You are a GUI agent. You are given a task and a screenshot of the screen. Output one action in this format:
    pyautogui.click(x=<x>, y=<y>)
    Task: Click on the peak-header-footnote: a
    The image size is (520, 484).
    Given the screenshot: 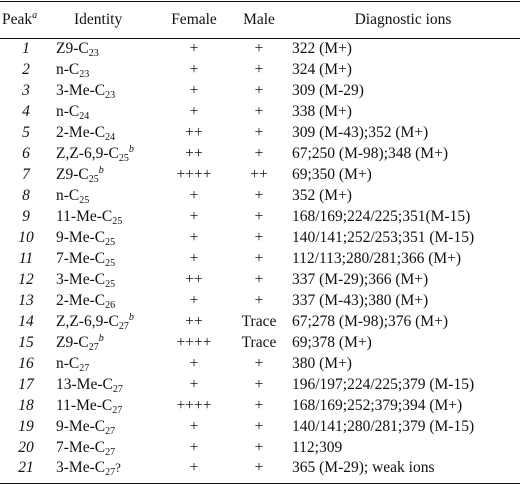 What is the action you would take?
    pyautogui.click(x=35, y=15)
    